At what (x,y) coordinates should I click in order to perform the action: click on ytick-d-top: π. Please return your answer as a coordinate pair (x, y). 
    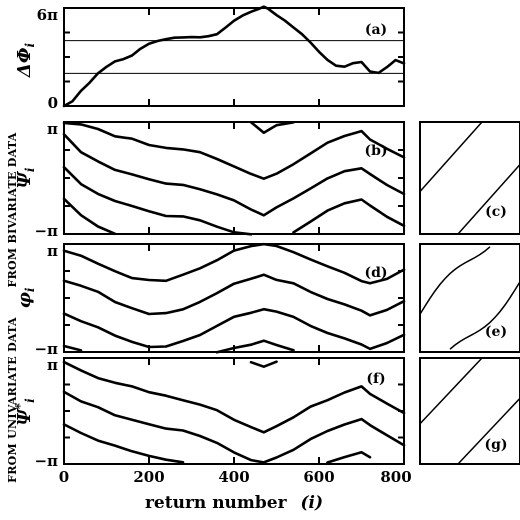
    Looking at the image, I should click on (52, 251).